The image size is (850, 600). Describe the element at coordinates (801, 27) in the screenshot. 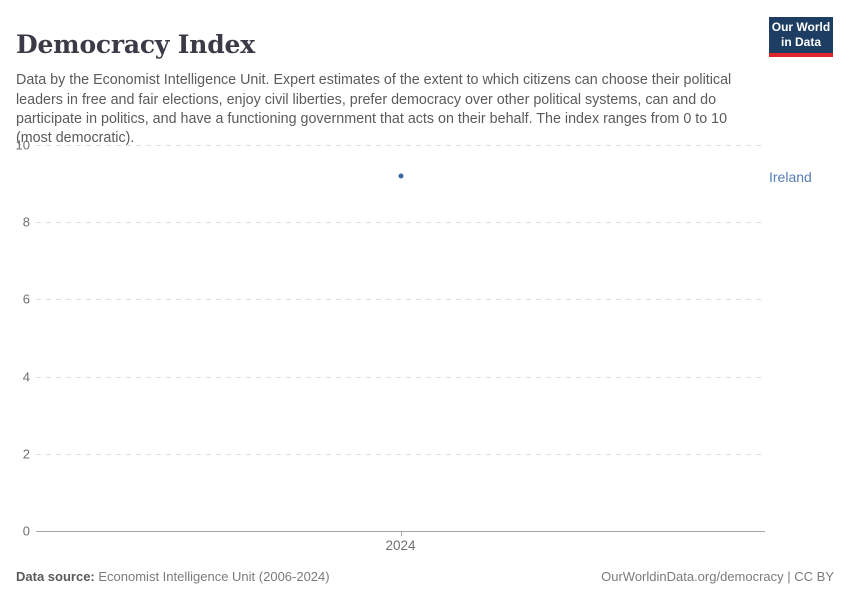

I see `owid-logo-line1: Our World` at that location.